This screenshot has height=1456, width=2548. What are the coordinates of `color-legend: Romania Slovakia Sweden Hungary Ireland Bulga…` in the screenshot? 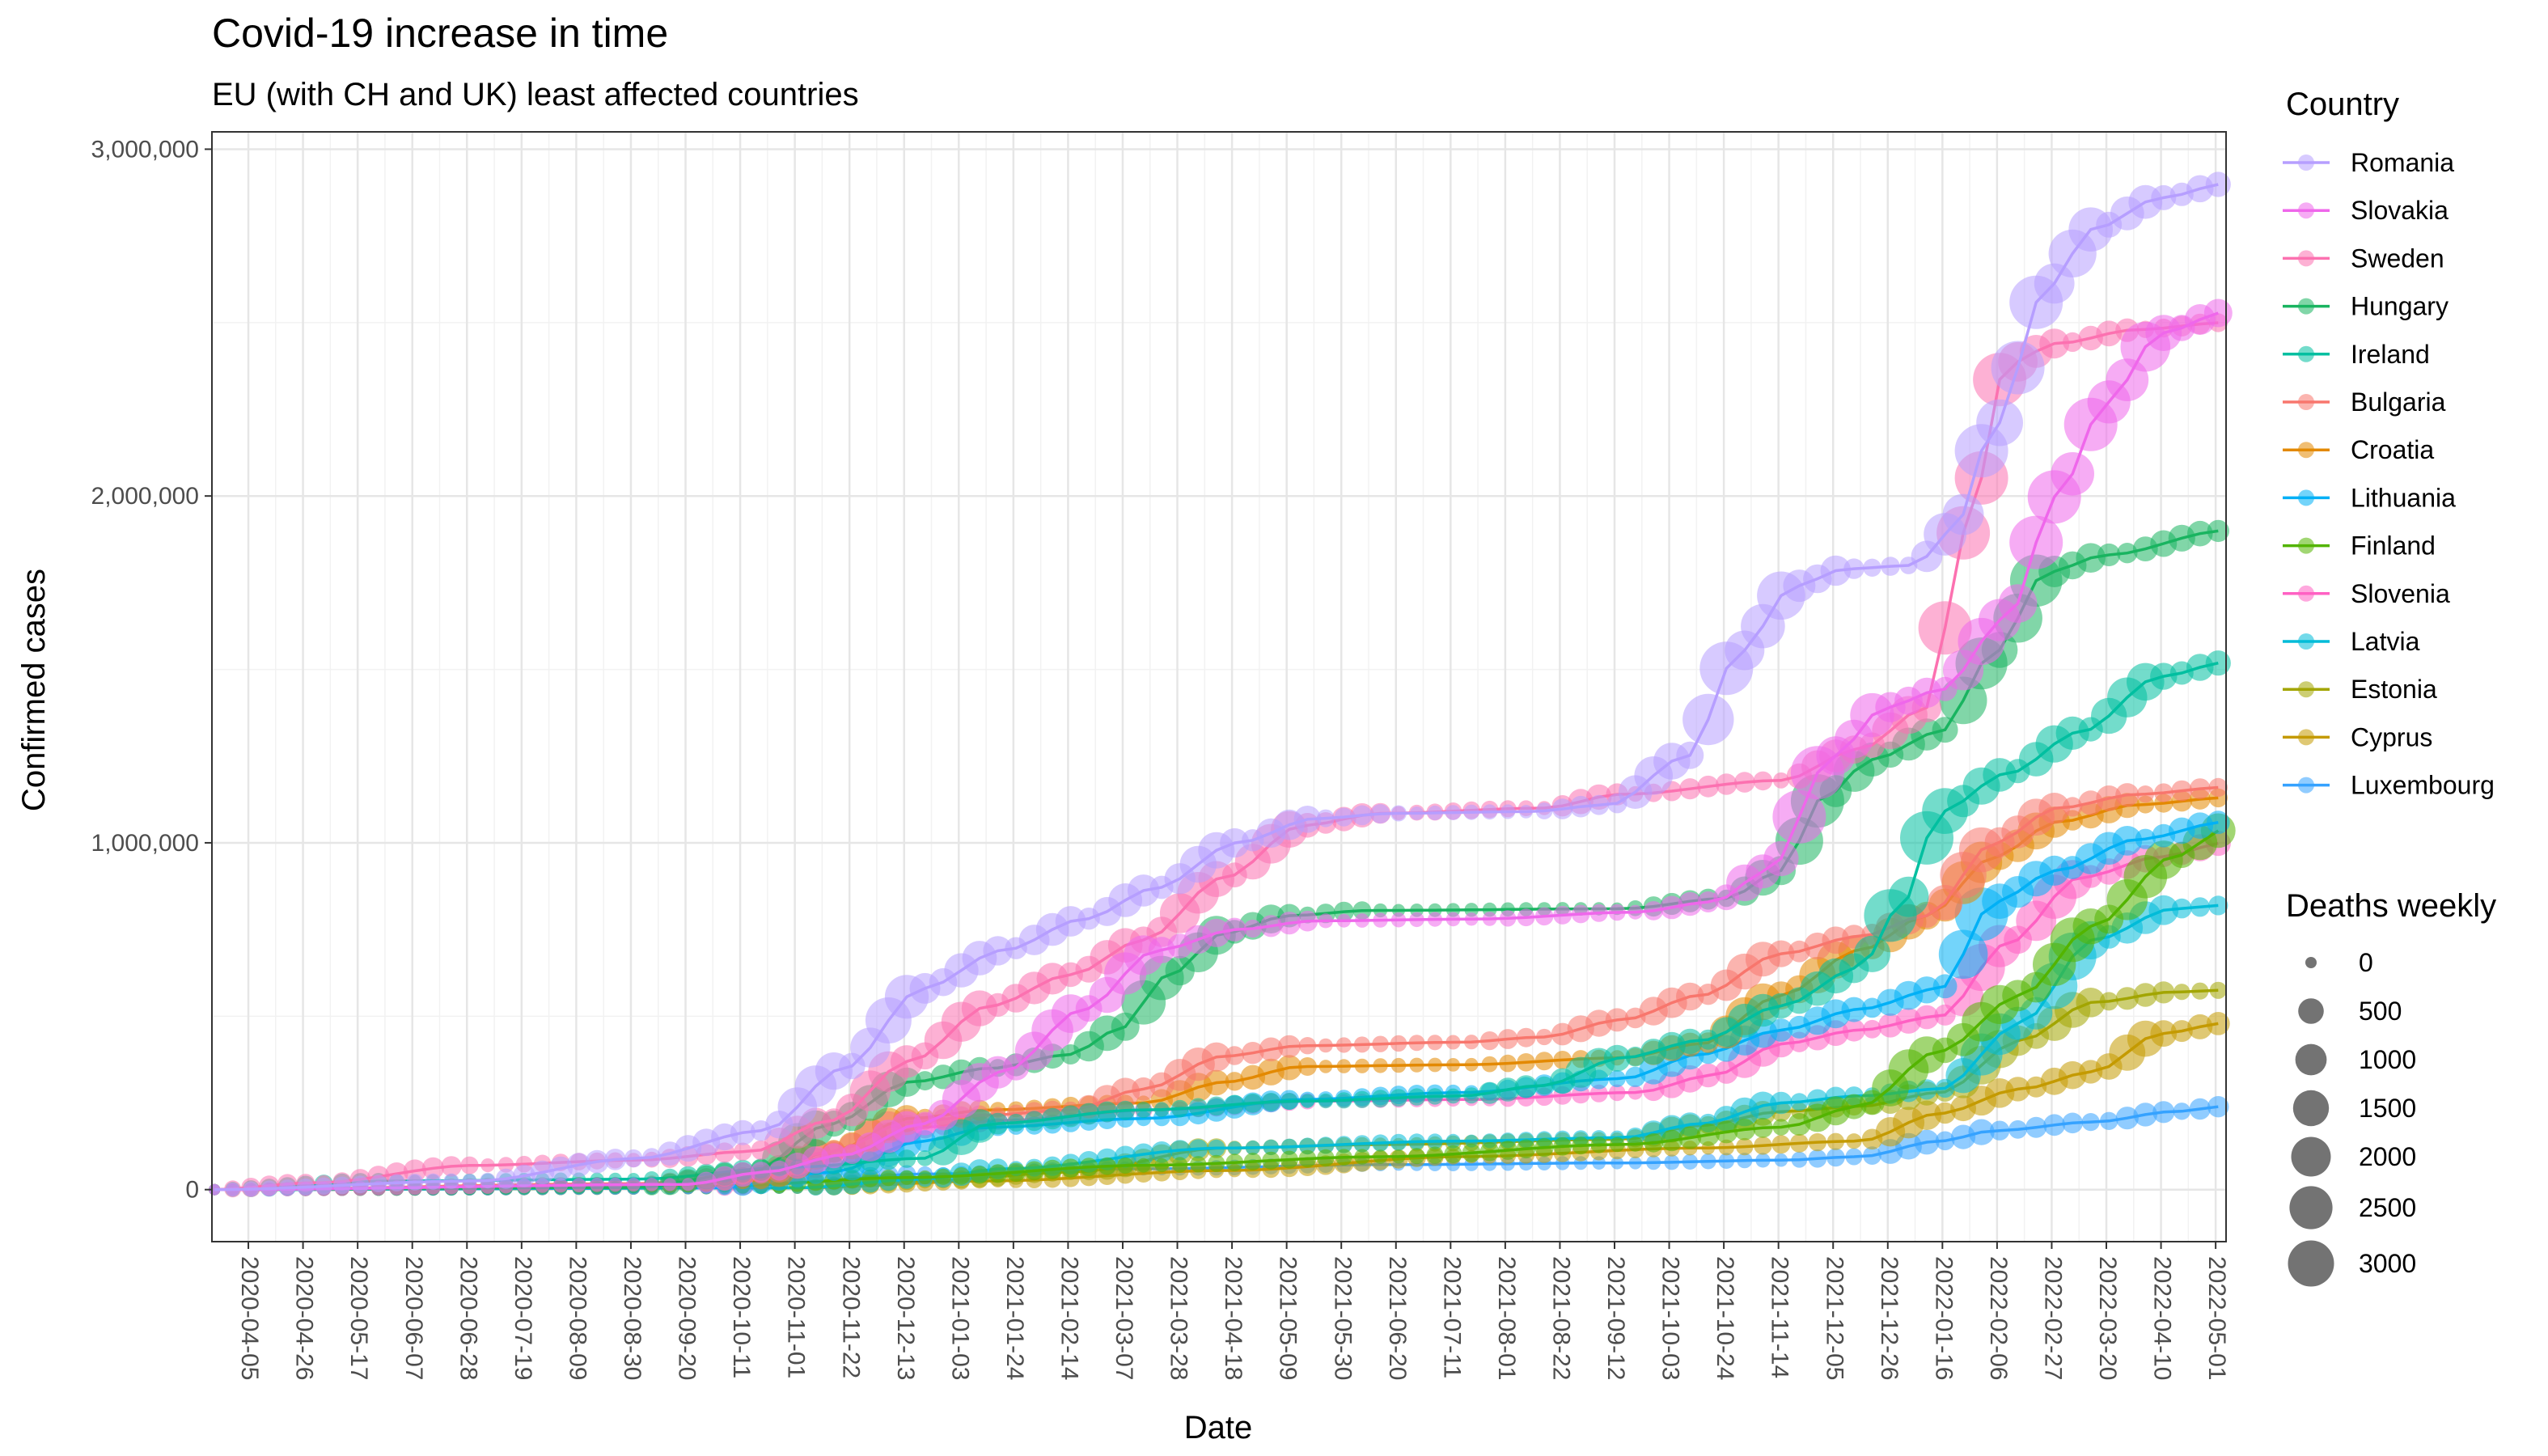 It's located at (2389, 474).